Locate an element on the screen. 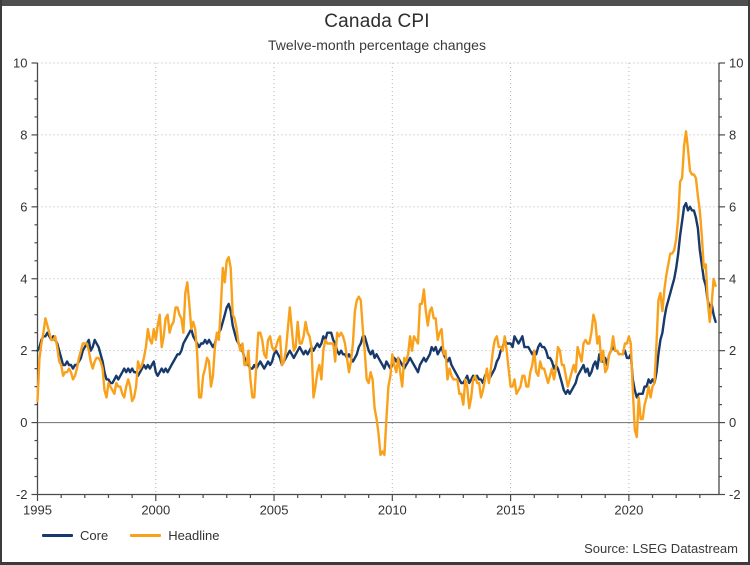 This screenshot has width=750, height=565. source-attribution: Source: LSEG Datastream is located at coordinates (661, 548).